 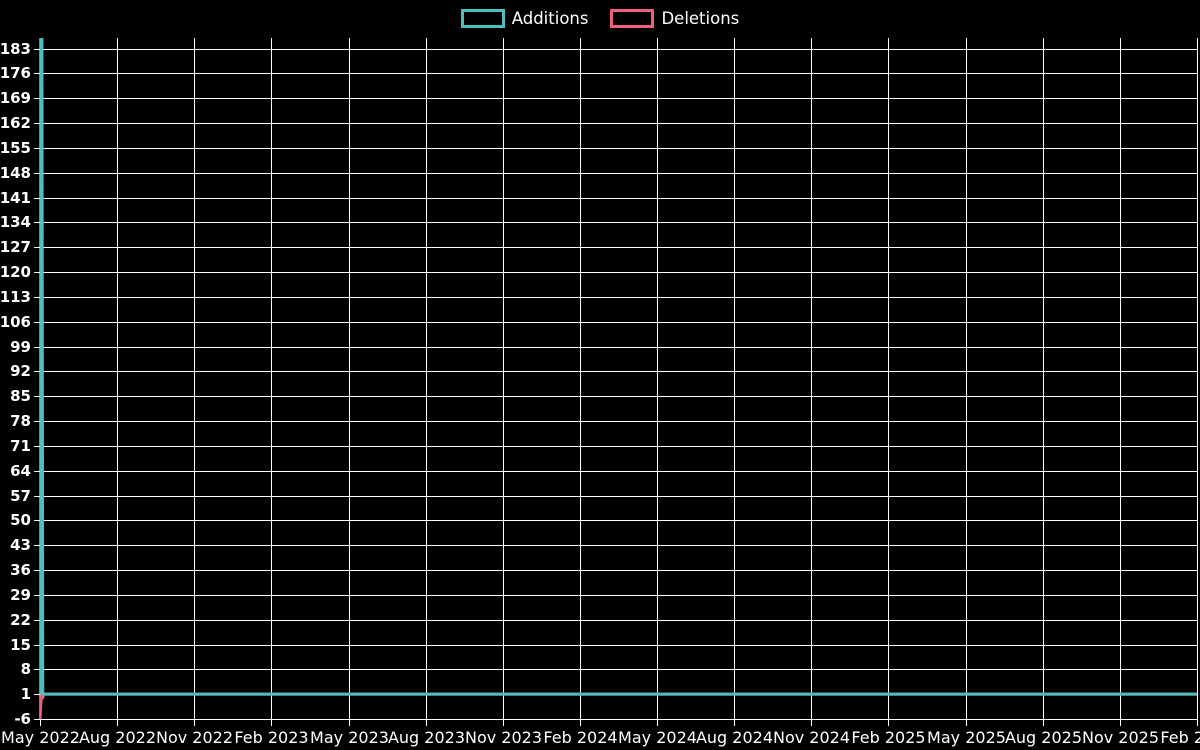 I want to click on y-axis-tick-label: 176, so click(x=15, y=73).